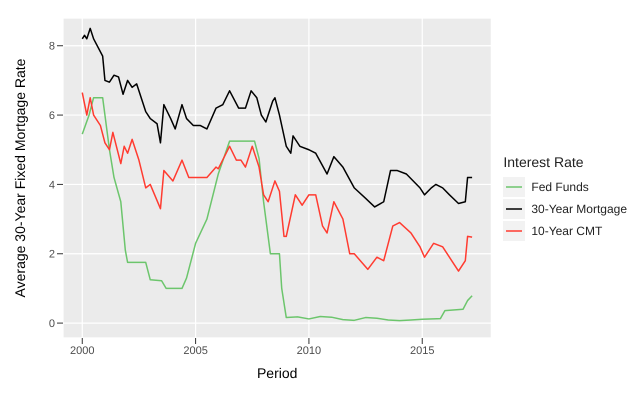 Image resolution: width=640 pixels, height=396 pixels. Describe the element at coordinates (422, 350) in the screenshot. I see `x-tick-label: 2015` at that location.